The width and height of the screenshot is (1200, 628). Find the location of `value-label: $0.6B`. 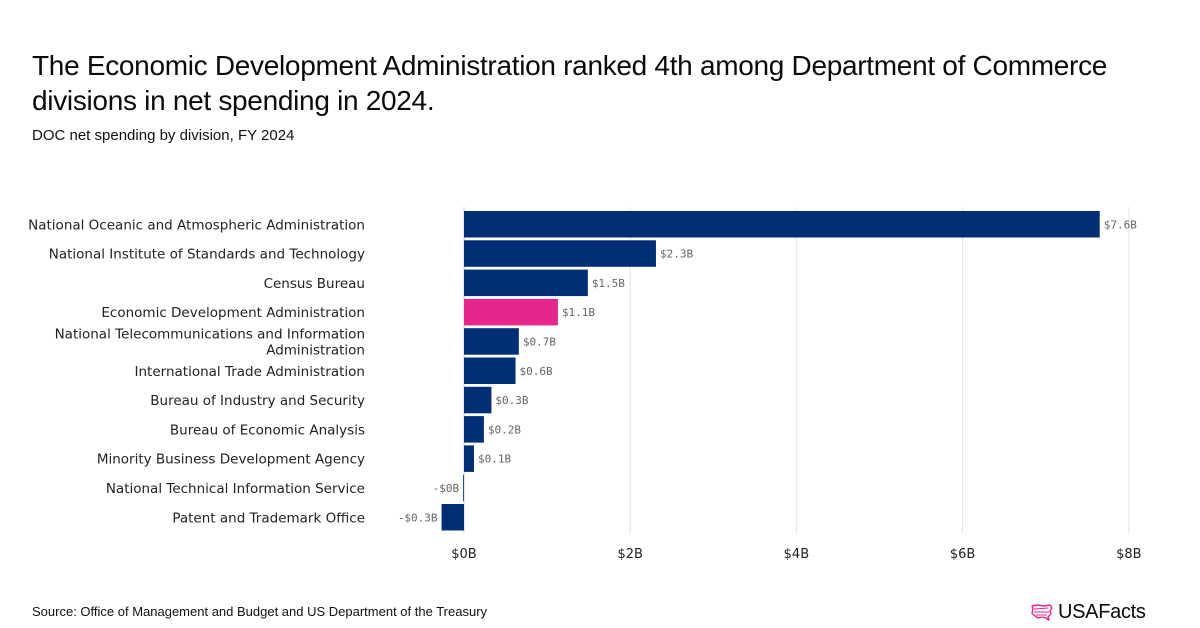

value-label: $0.6B is located at coordinates (536, 371).